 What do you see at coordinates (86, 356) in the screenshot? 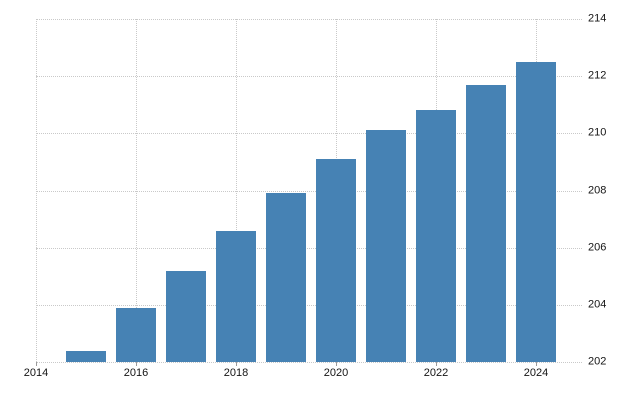
I see `bar-2015` at bounding box center [86, 356].